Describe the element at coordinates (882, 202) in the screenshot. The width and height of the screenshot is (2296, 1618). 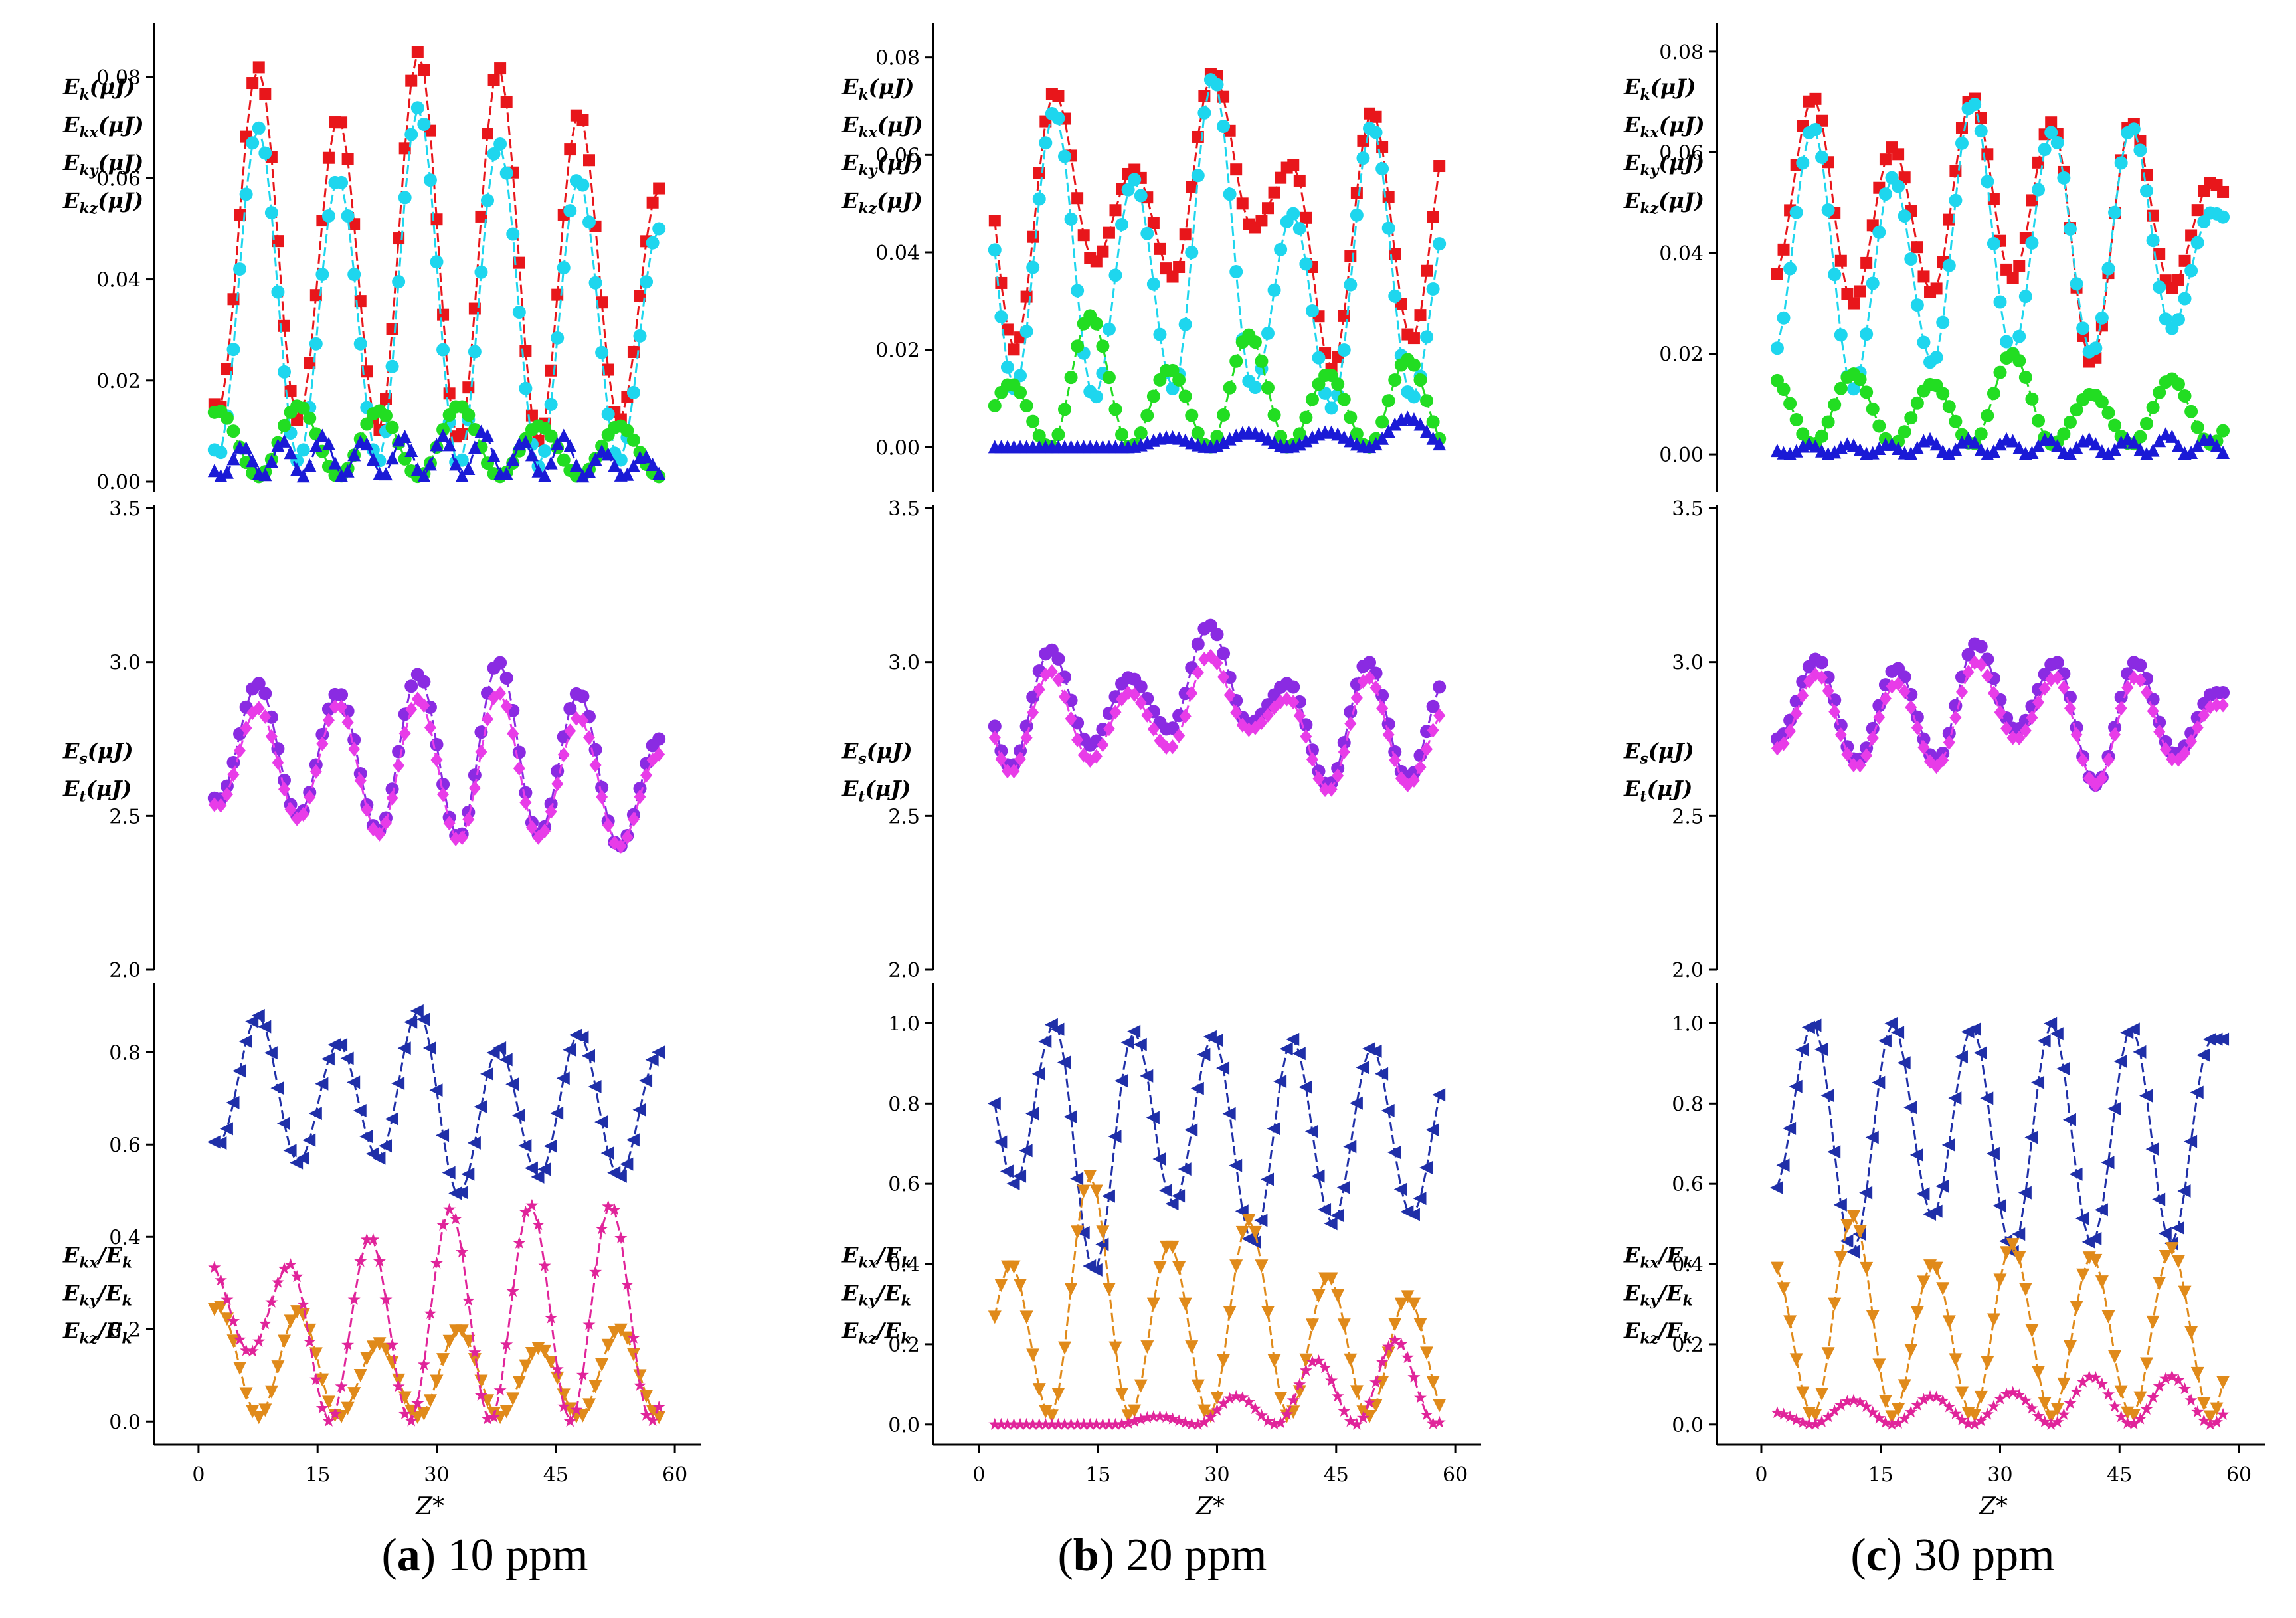
I see `y-series-label: Ekz(μJ)` at that location.